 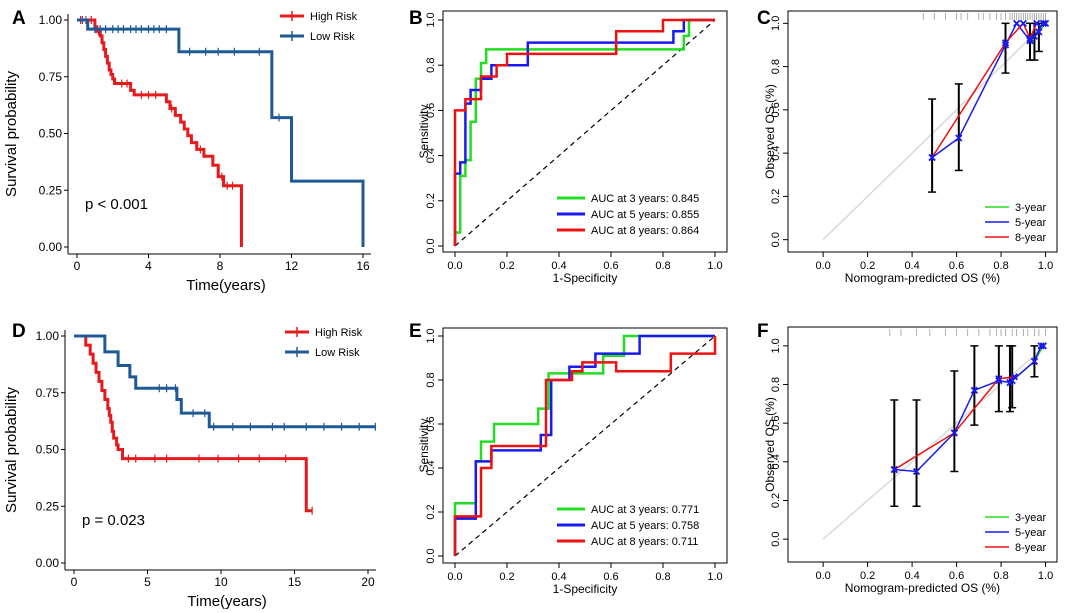 I want to click on panel-label: F, so click(x=763, y=331).